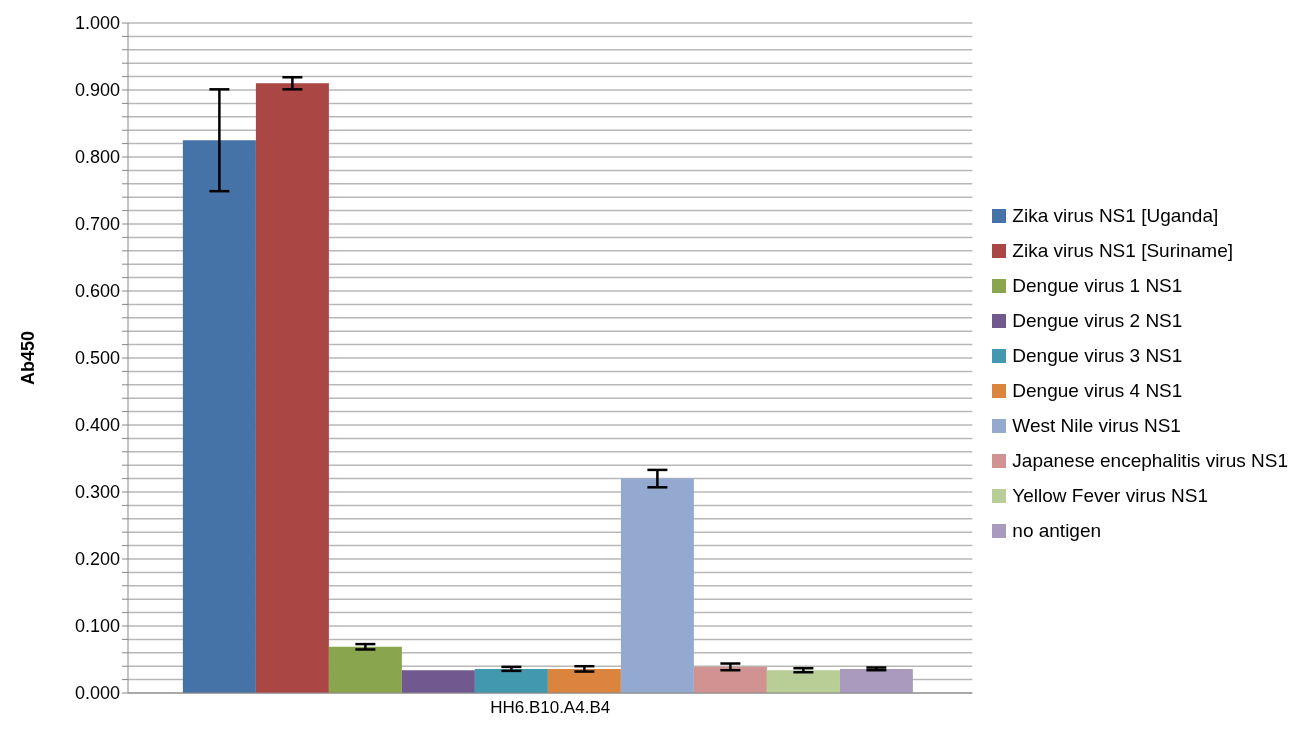 Image resolution: width=1315 pixels, height=745 pixels. Describe the element at coordinates (97, 157) in the screenshot. I see `y-tick-label: 0.800` at that location.